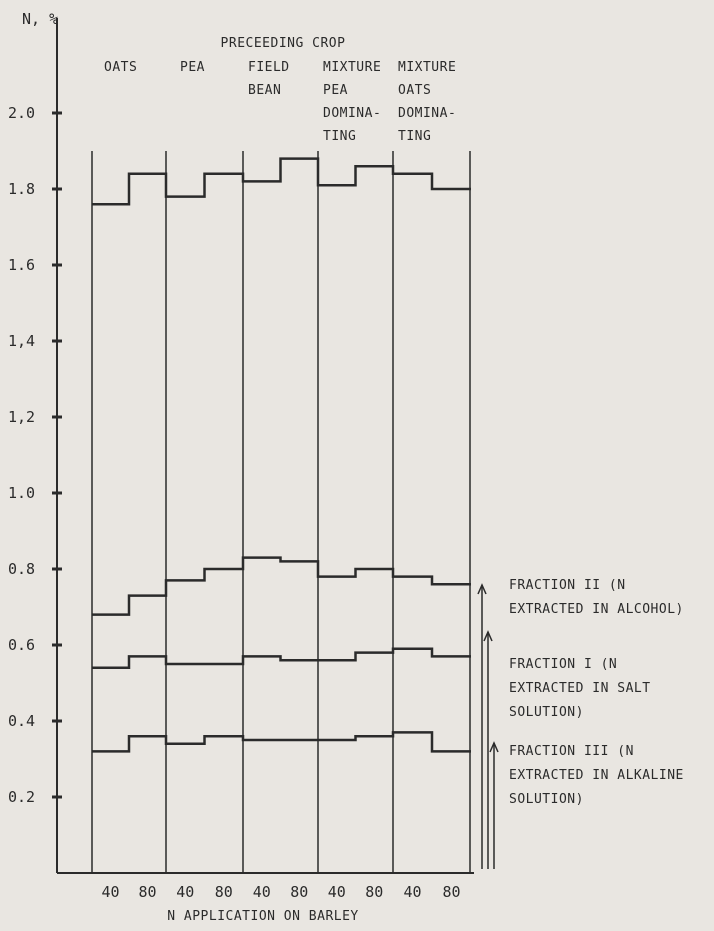 The width and height of the screenshot is (714, 931). What do you see at coordinates (596, 775) in the screenshot?
I see `legend-entry: EXTRACTED IN ALKALINE` at bounding box center [596, 775].